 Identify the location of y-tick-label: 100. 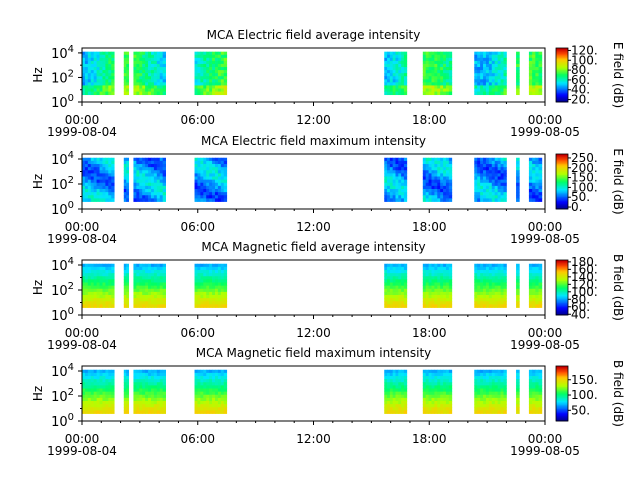
(62, 315).